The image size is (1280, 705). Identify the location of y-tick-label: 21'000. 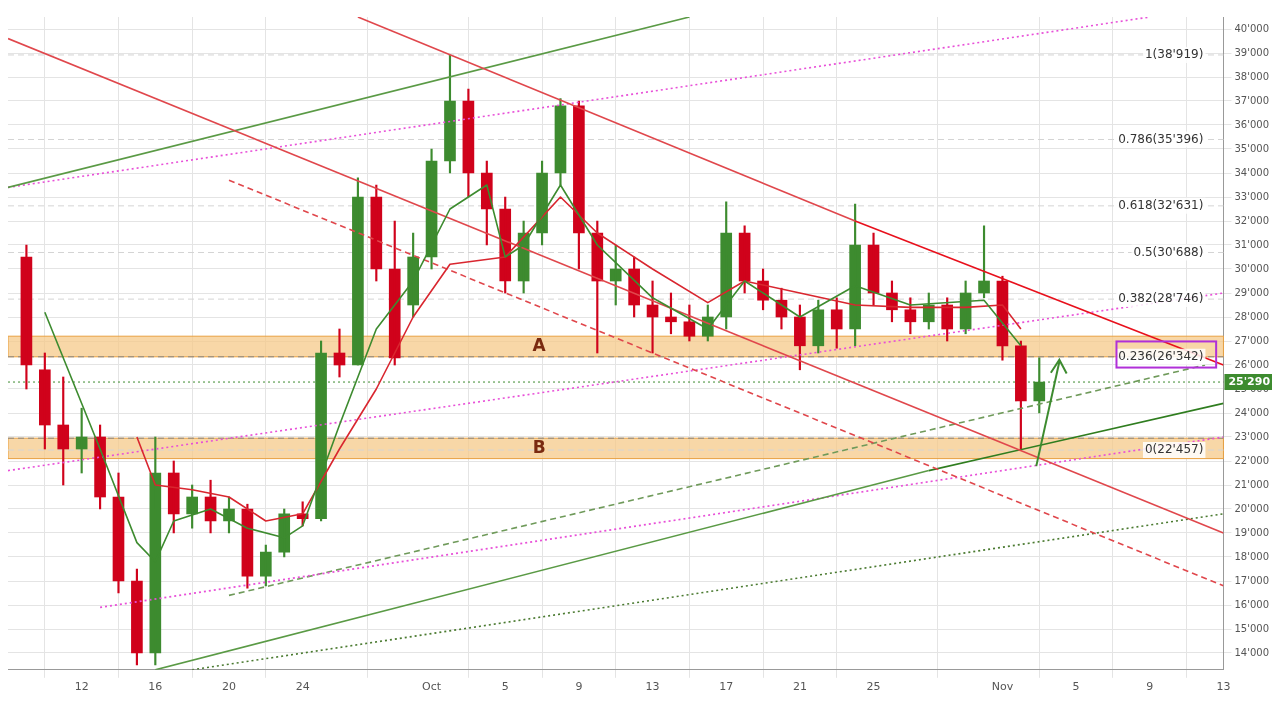
(1251, 484).